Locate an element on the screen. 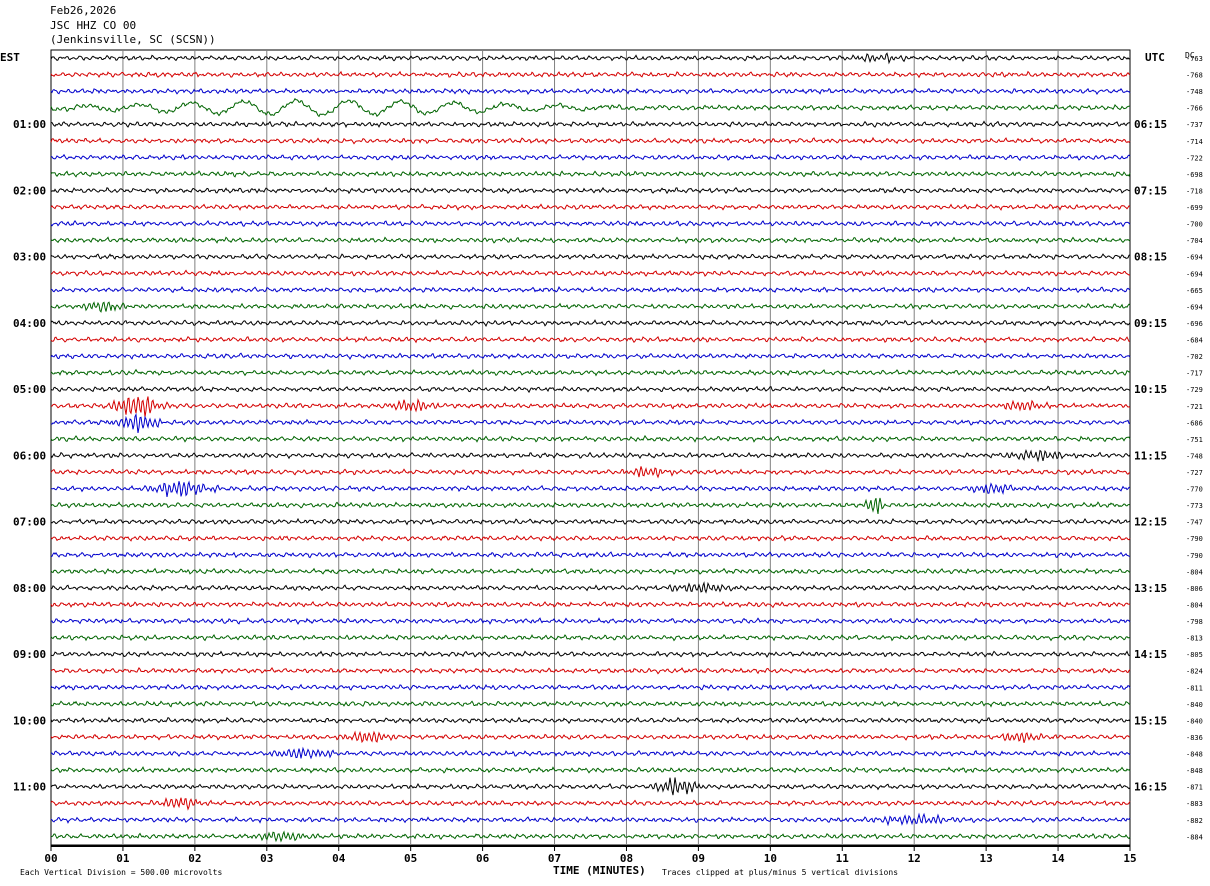 This screenshot has width=1210, height=886. utc-hour-label: 15:15 is located at coordinates (1150, 720).